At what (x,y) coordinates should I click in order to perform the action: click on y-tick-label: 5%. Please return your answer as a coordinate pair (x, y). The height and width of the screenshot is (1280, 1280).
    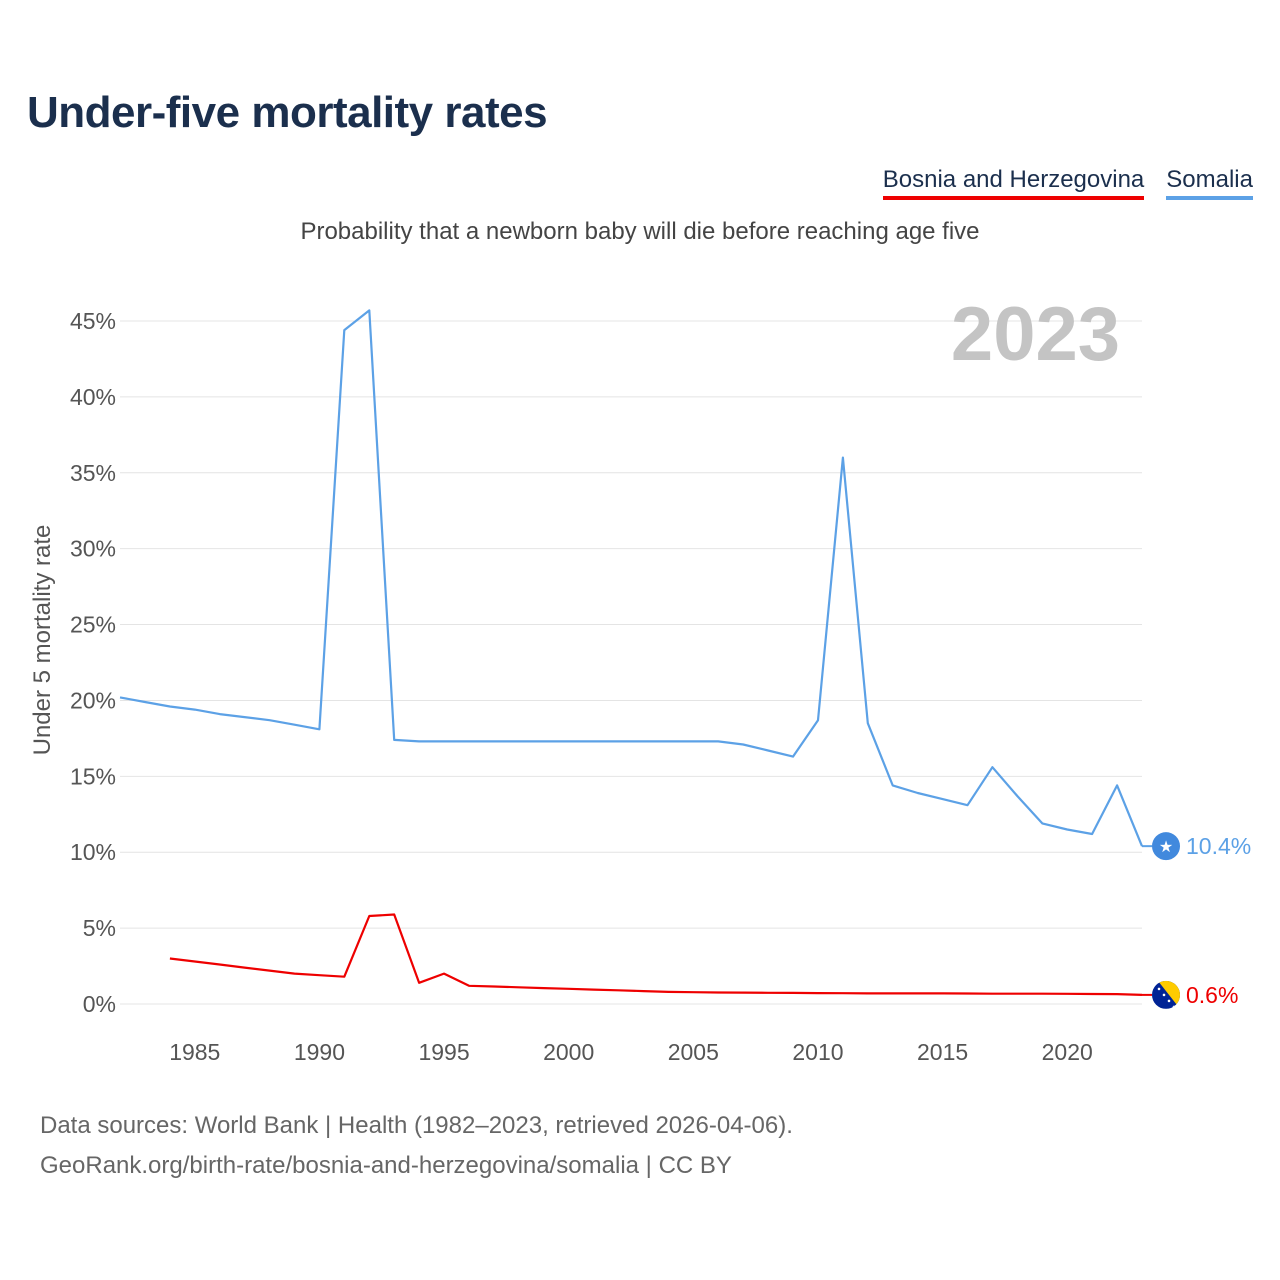
    Looking at the image, I should click on (99, 928).